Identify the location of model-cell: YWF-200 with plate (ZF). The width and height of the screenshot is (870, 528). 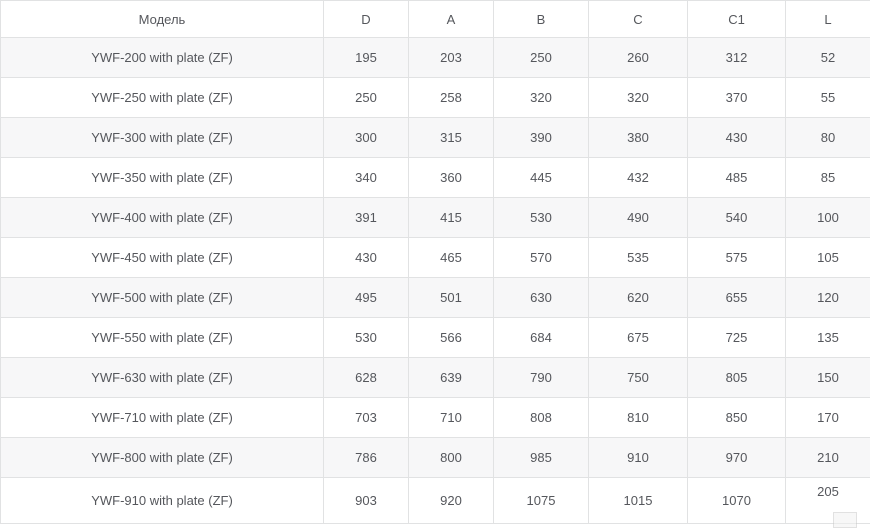
(162, 58).